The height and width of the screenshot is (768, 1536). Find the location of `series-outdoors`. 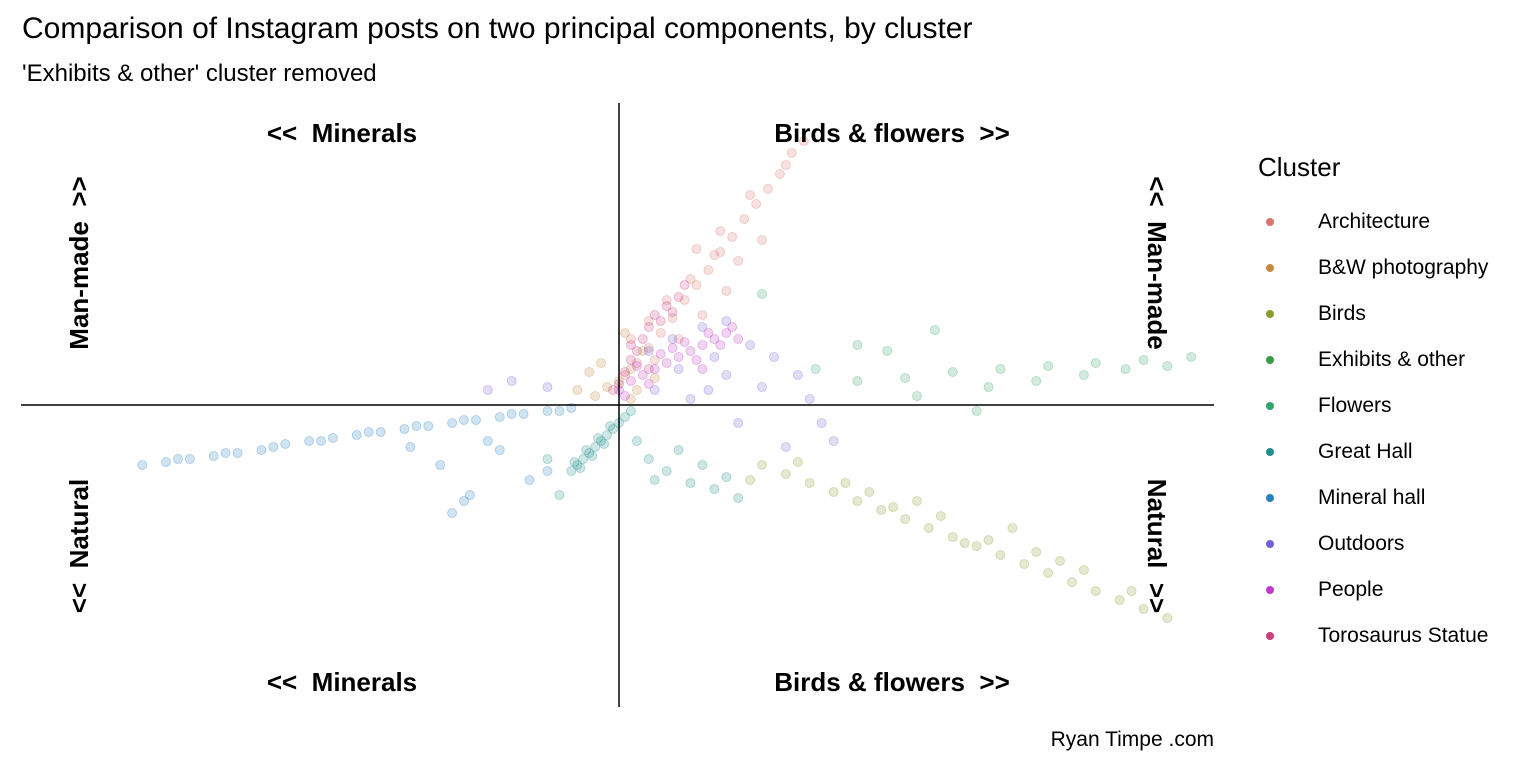

series-outdoors is located at coordinates (660, 384).